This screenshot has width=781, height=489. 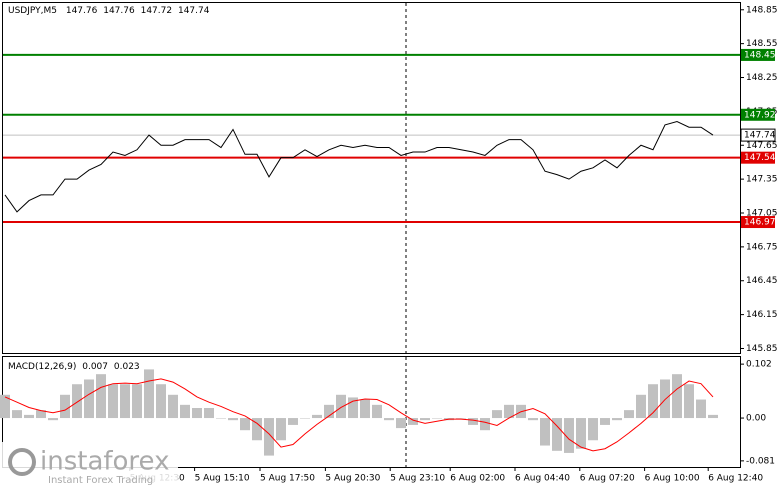 What do you see at coordinates (762, 214) in the screenshot?
I see `y-tick-label: 147.05` at bounding box center [762, 214].